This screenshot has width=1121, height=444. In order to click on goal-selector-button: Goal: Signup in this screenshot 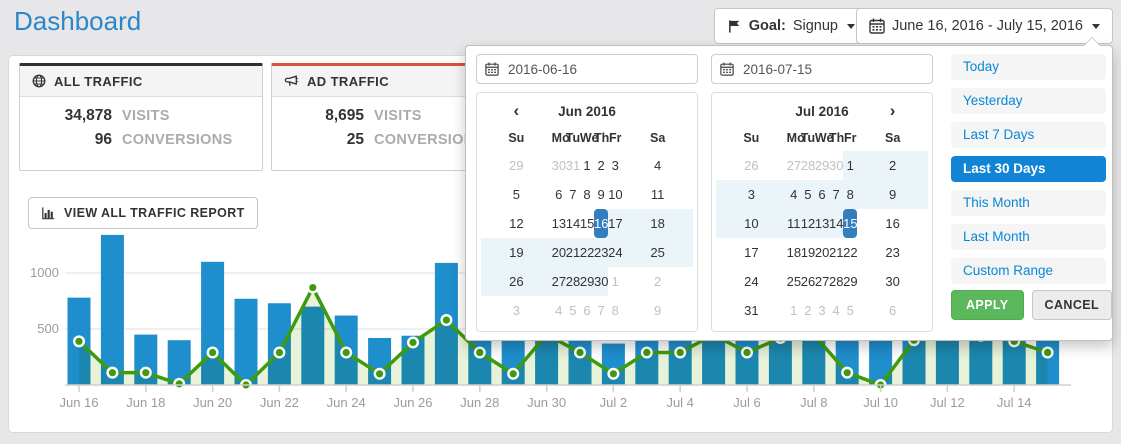, I will do `click(790, 26)`.